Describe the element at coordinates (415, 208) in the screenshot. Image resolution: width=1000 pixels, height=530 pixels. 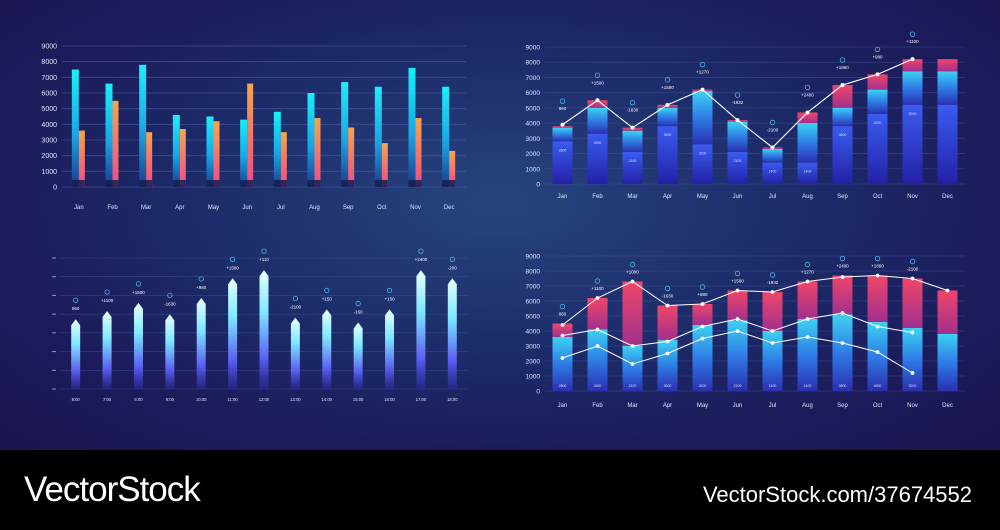
I see `x-tick-label: Nov` at that location.